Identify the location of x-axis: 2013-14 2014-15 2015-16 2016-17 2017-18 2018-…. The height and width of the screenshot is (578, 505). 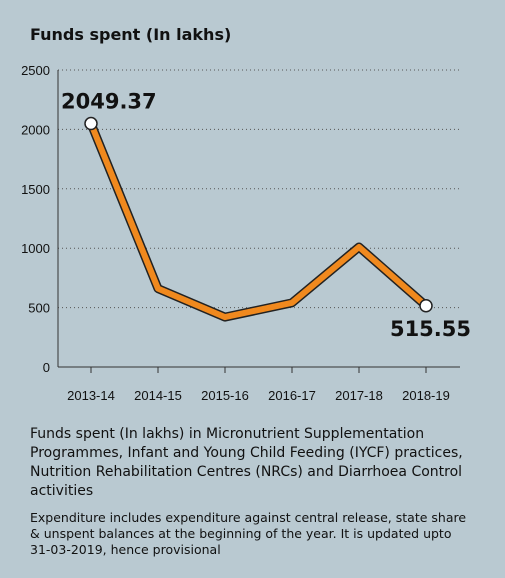
(258, 385).